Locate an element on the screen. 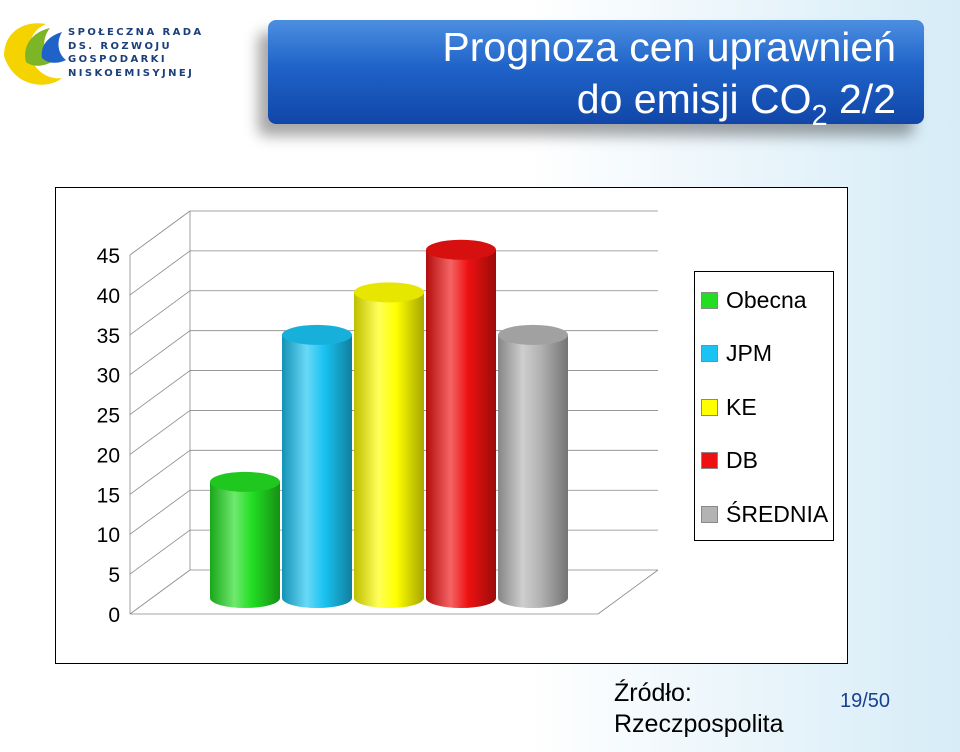 Image resolution: width=960 pixels, height=752 pixels. y-tick-label: 45 is located at coordinates (108, 256).